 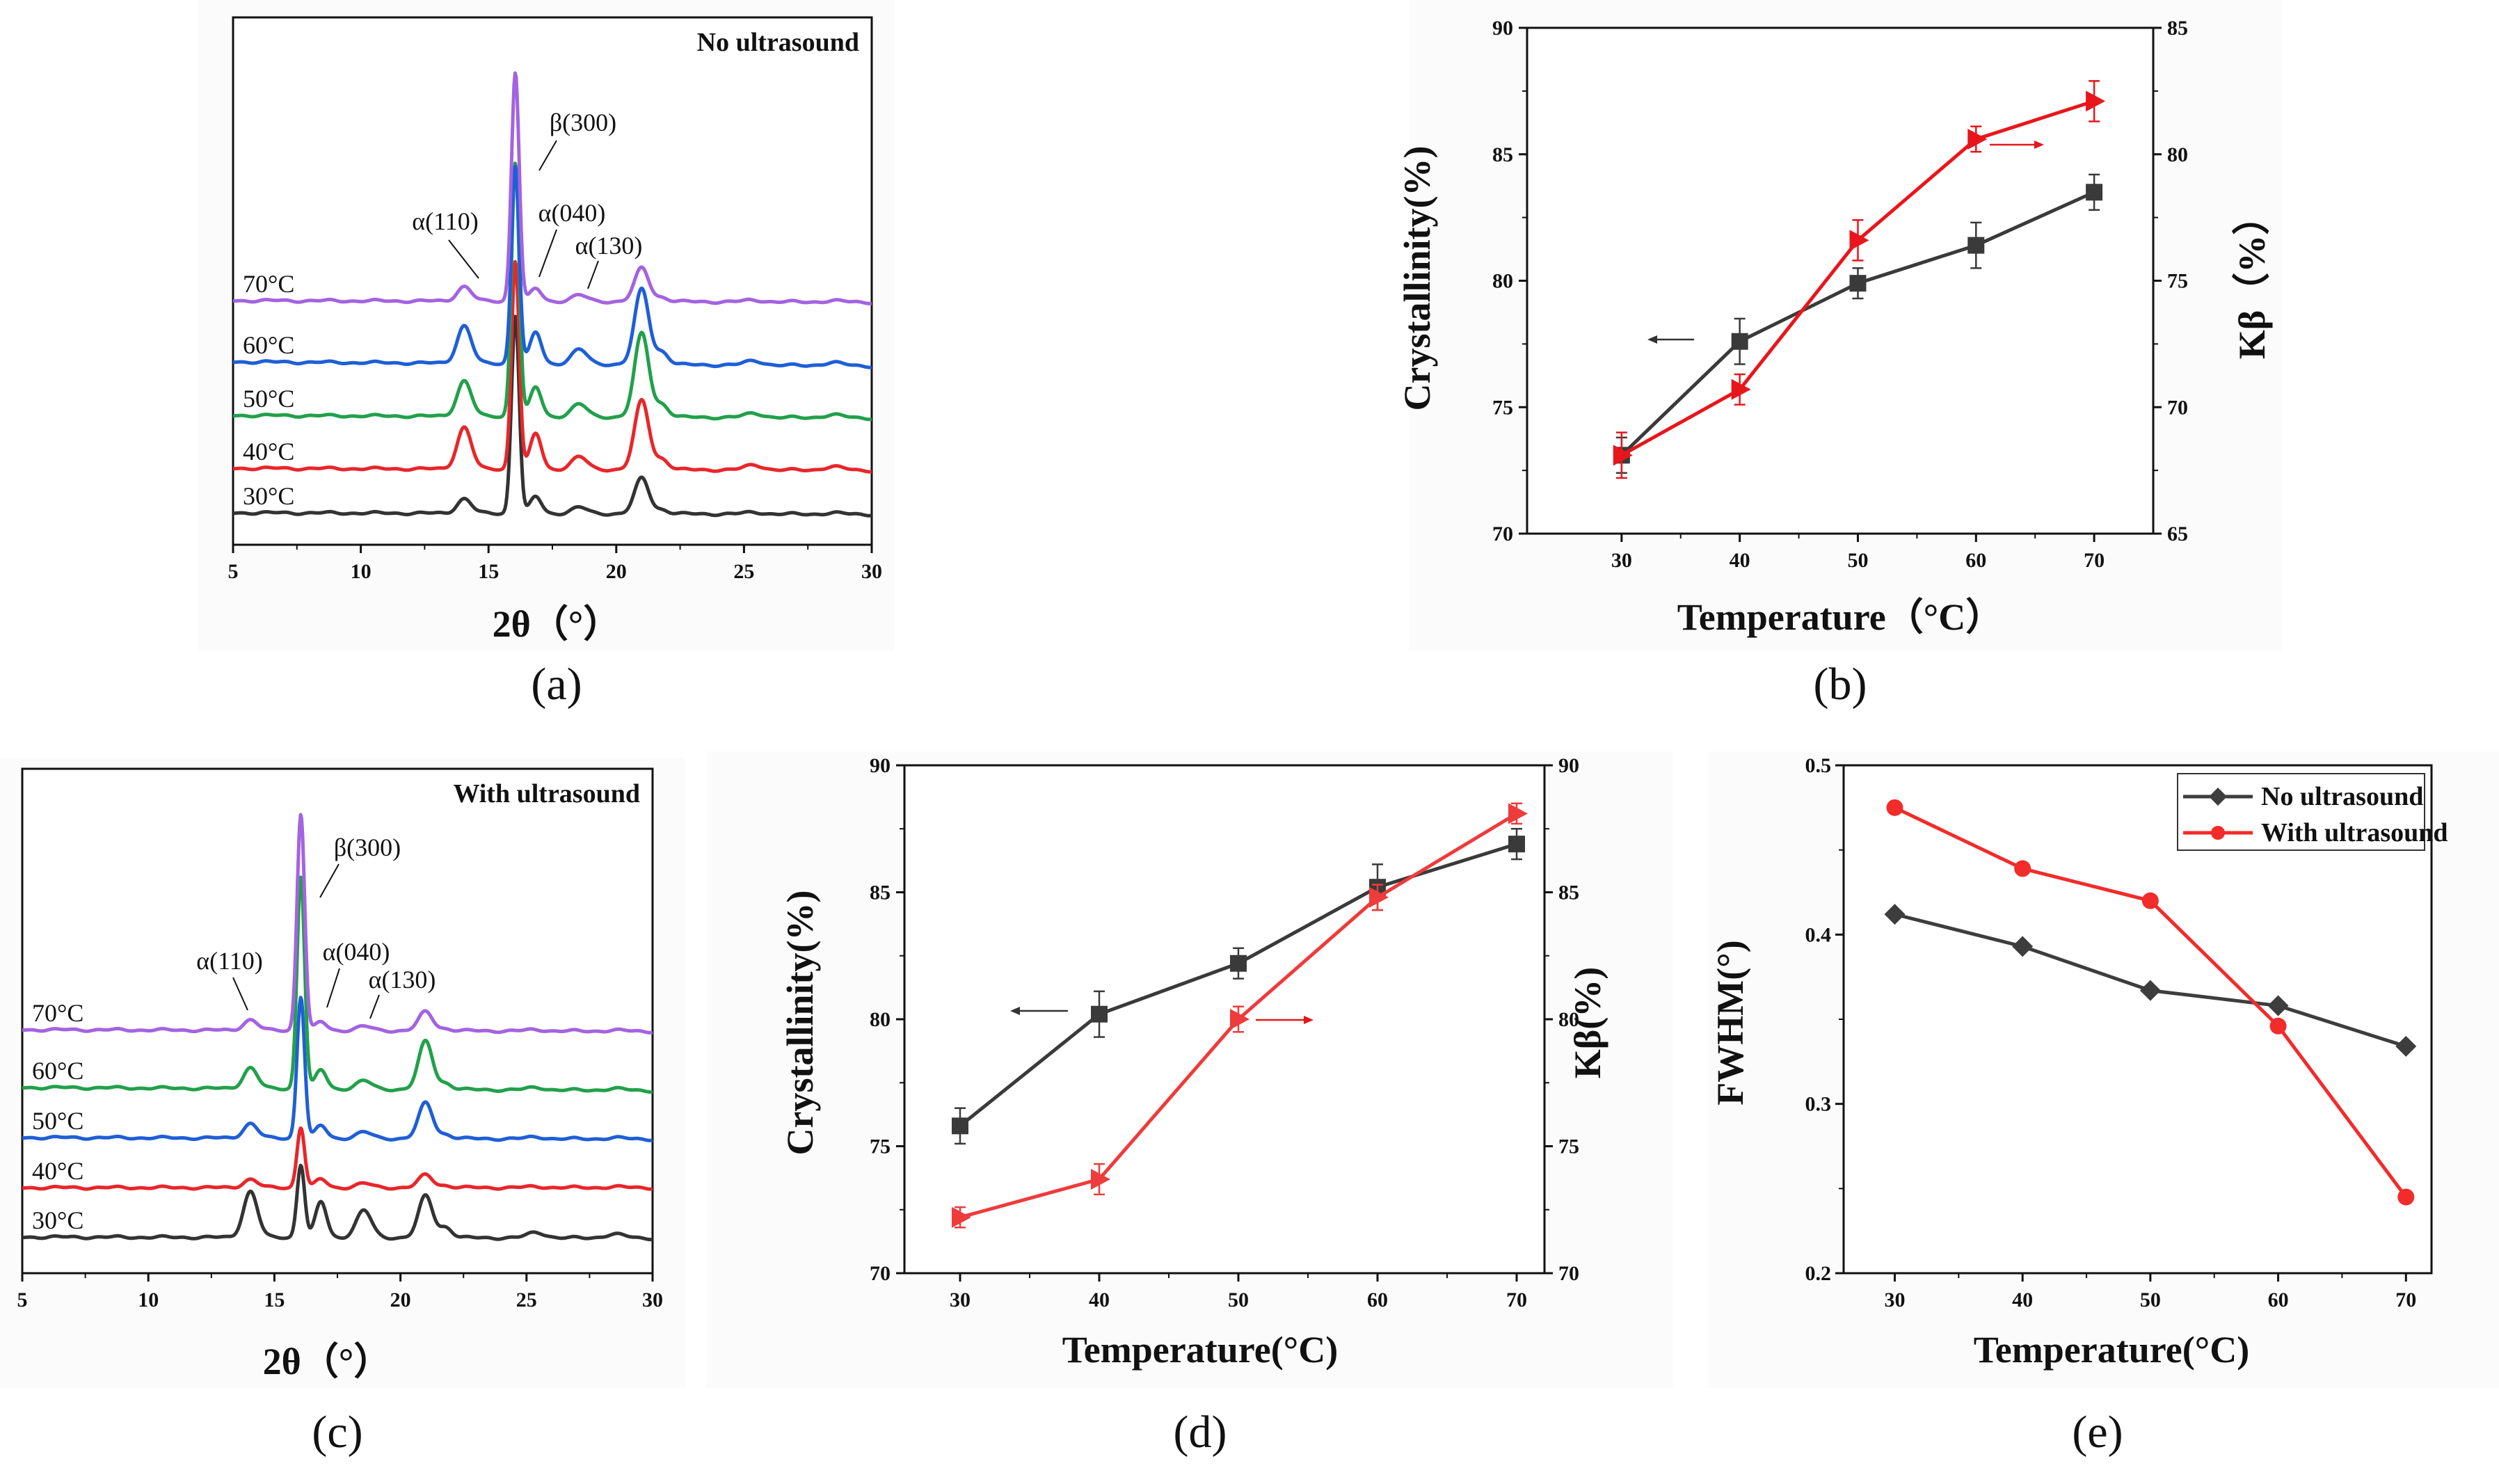 I want to click on y-right-tick-label: 85, so click(x=1568, y=893).